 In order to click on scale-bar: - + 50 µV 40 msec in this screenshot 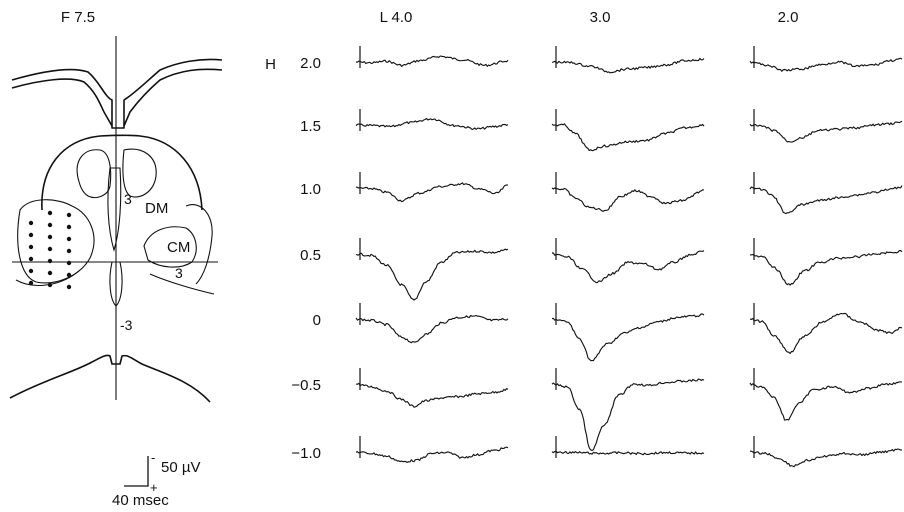, I will do `click(156, 479)`.